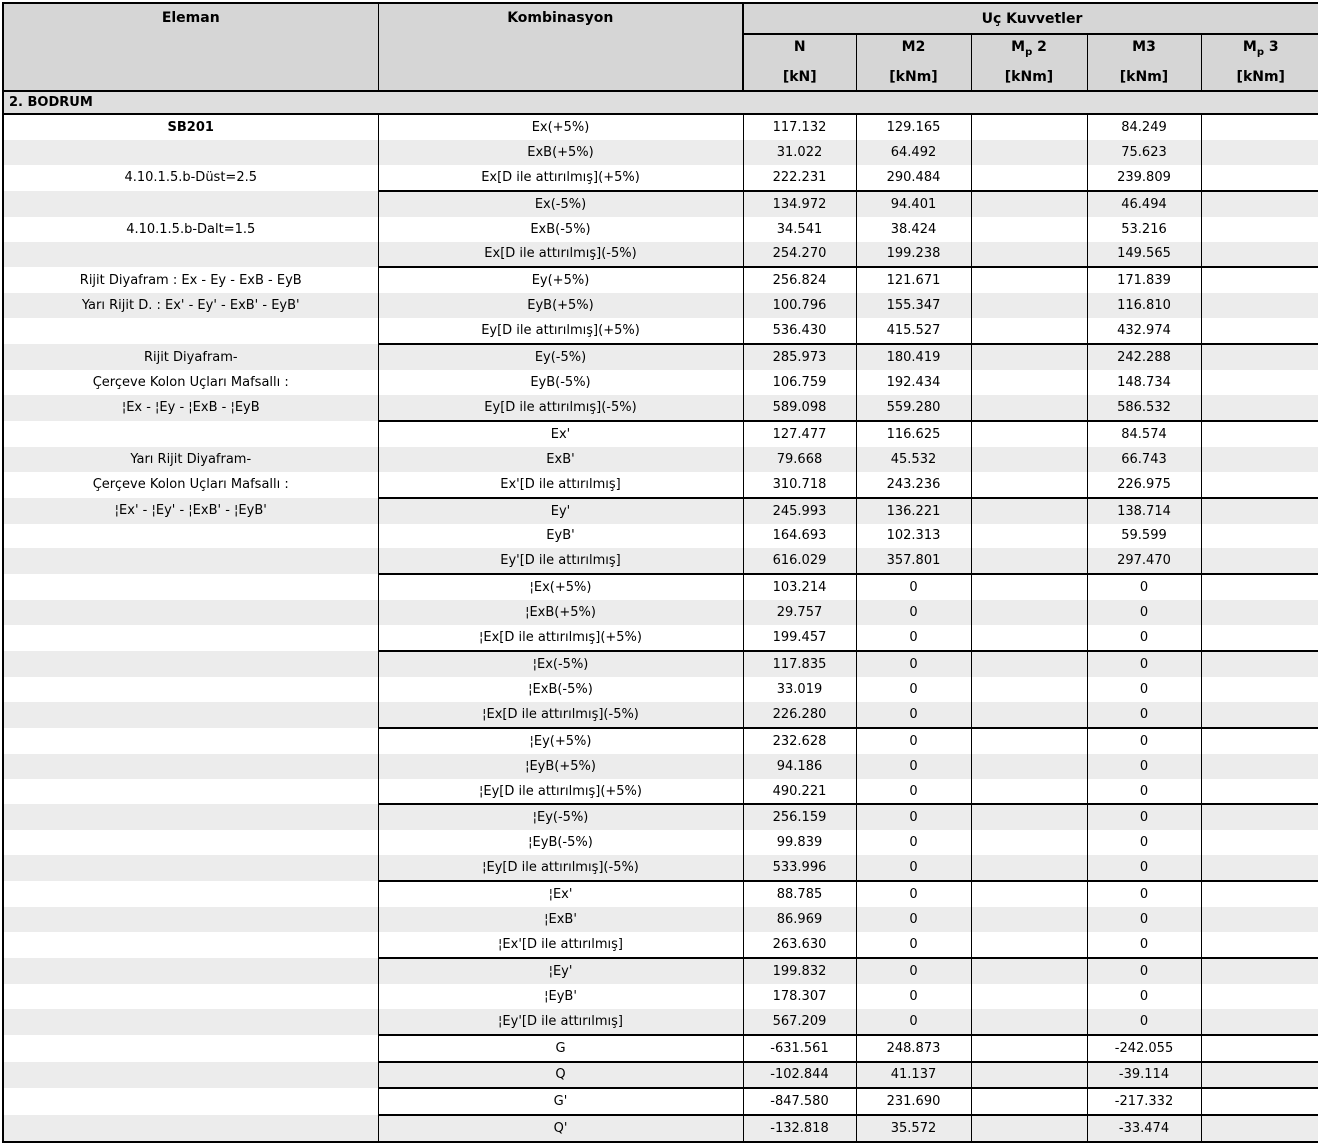  Describe the element at coordinates (800, 1129) in the screenshot. I see `n-cell: -132.818` at that location.